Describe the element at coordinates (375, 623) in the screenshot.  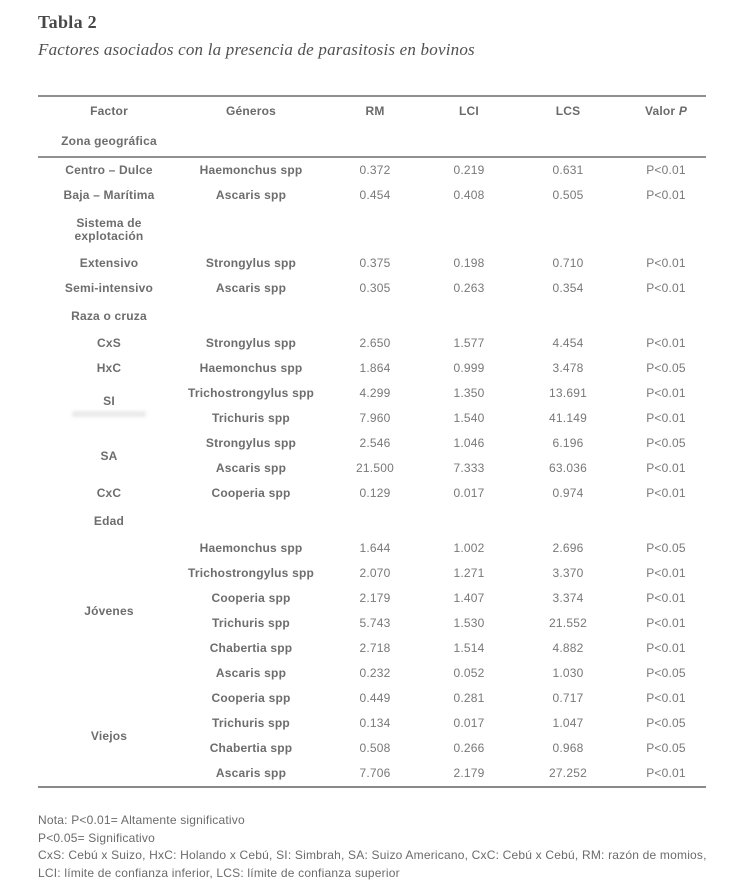
I see `rm-cell: 5.743` at that location.